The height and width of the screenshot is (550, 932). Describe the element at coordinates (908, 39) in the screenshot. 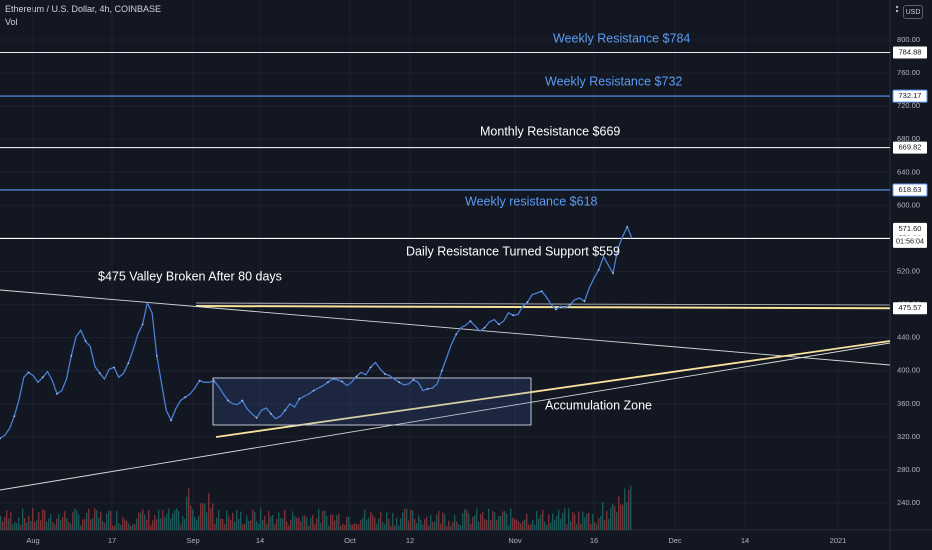

I see `y-tick-label: 800.00` at that location.